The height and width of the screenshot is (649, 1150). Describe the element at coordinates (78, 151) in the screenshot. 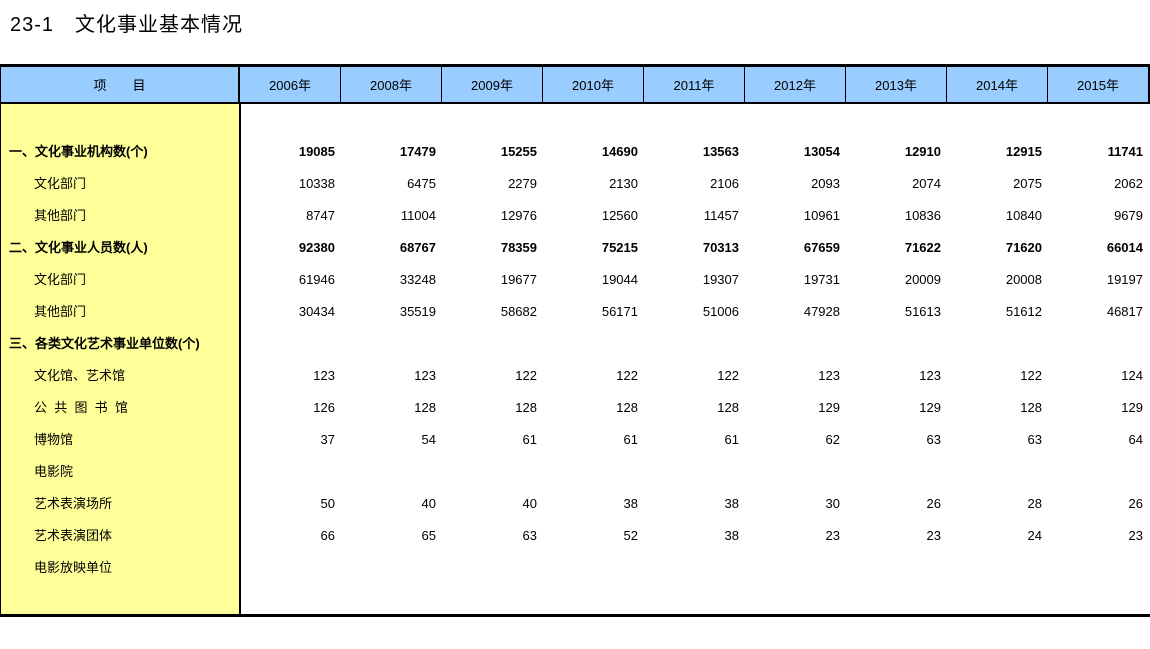

I see `row-label: 一、文化事业机构数(个)` at that location.